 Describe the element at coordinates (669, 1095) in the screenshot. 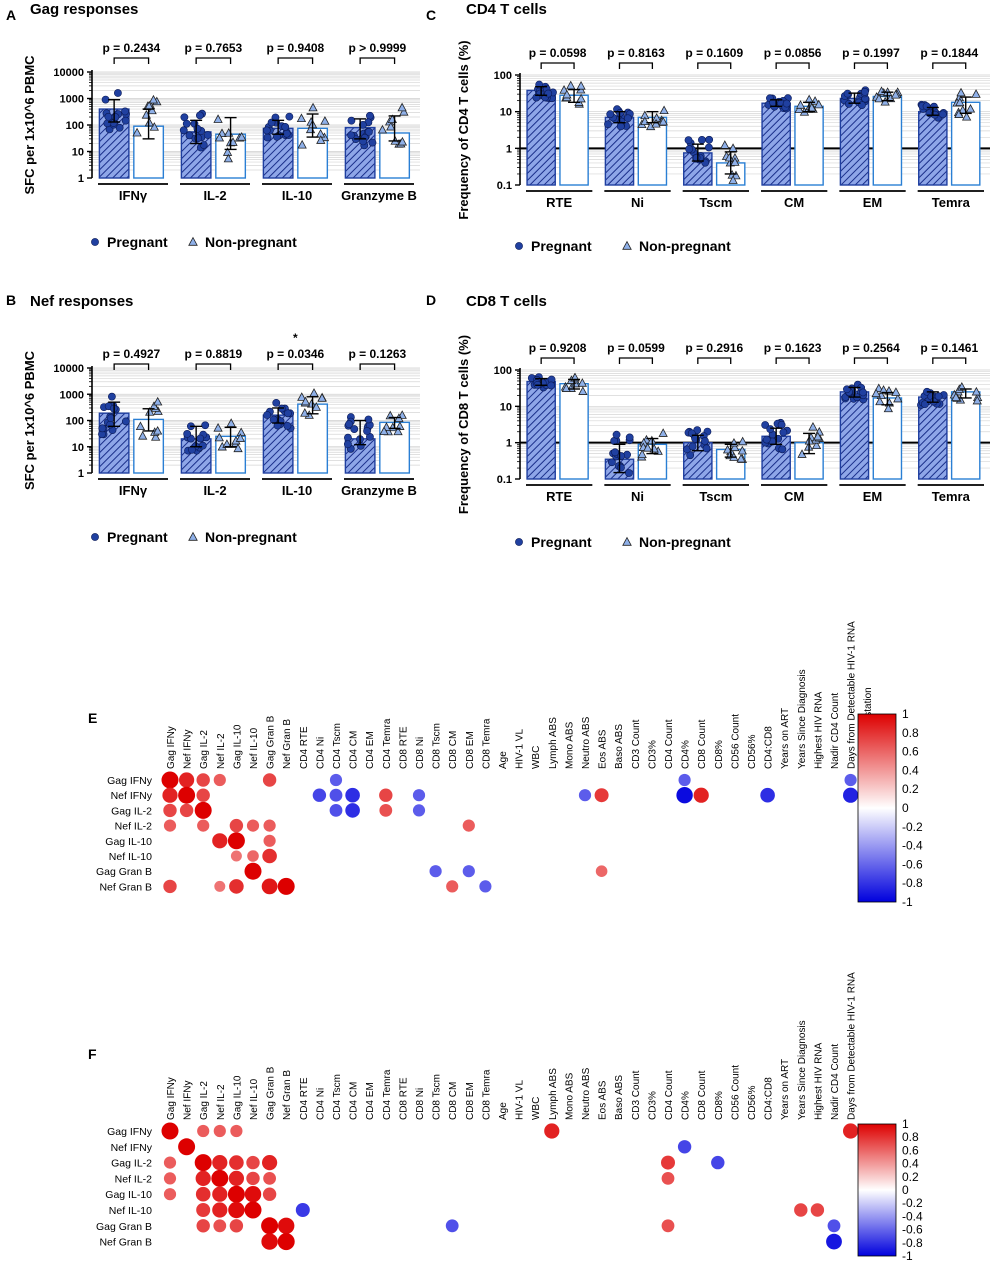

I see `heatmap-column-label: CD4 Count` at that location.